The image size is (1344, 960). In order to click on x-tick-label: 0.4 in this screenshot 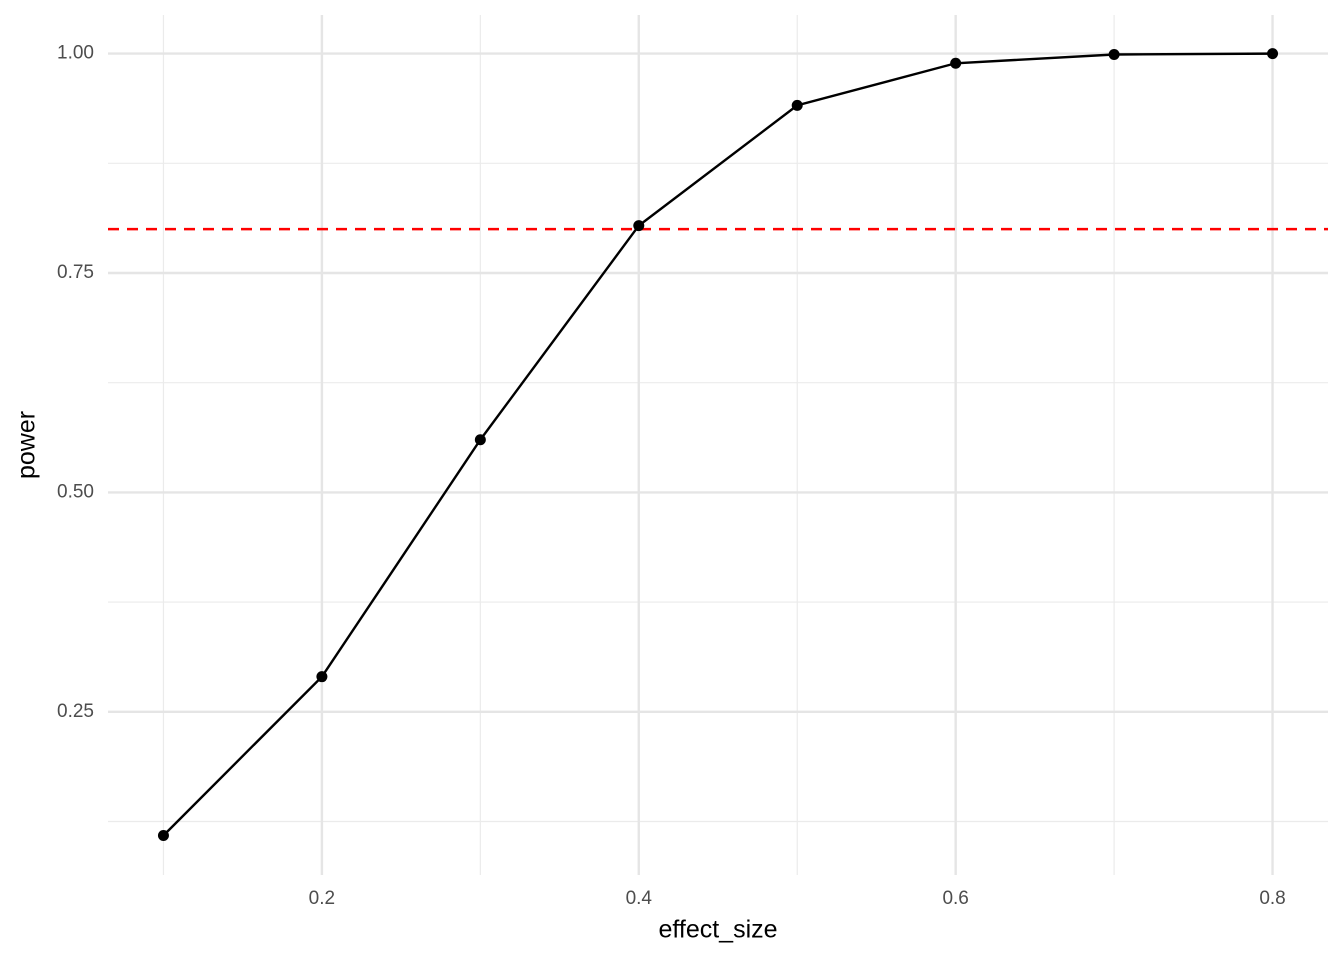, I will do `click(639, 898)`.